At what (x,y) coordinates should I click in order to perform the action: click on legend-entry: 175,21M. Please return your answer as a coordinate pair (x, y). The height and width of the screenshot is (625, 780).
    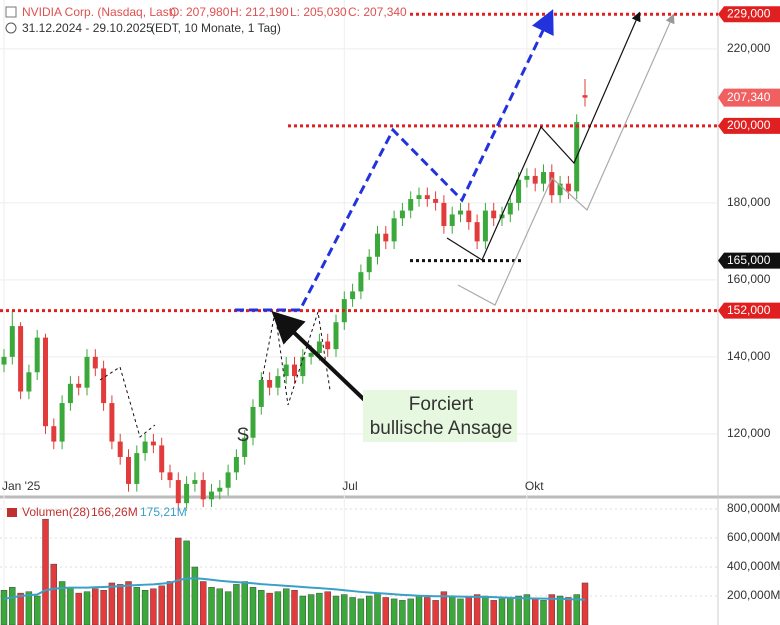
    Looking at the image, I should click on (163, 512).